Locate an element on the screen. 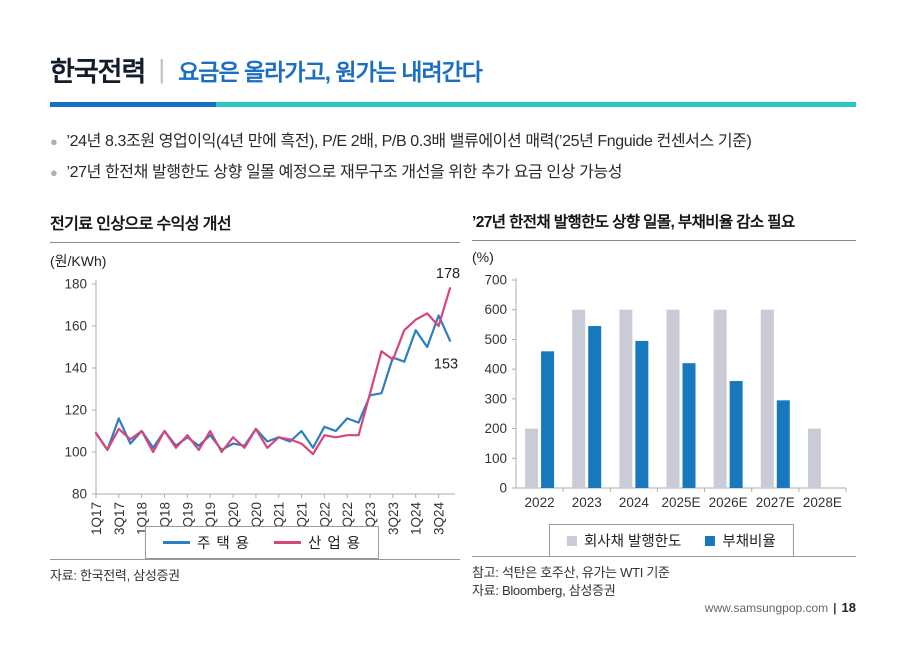  svg-text: 0 is located at coordinates (503, 488).